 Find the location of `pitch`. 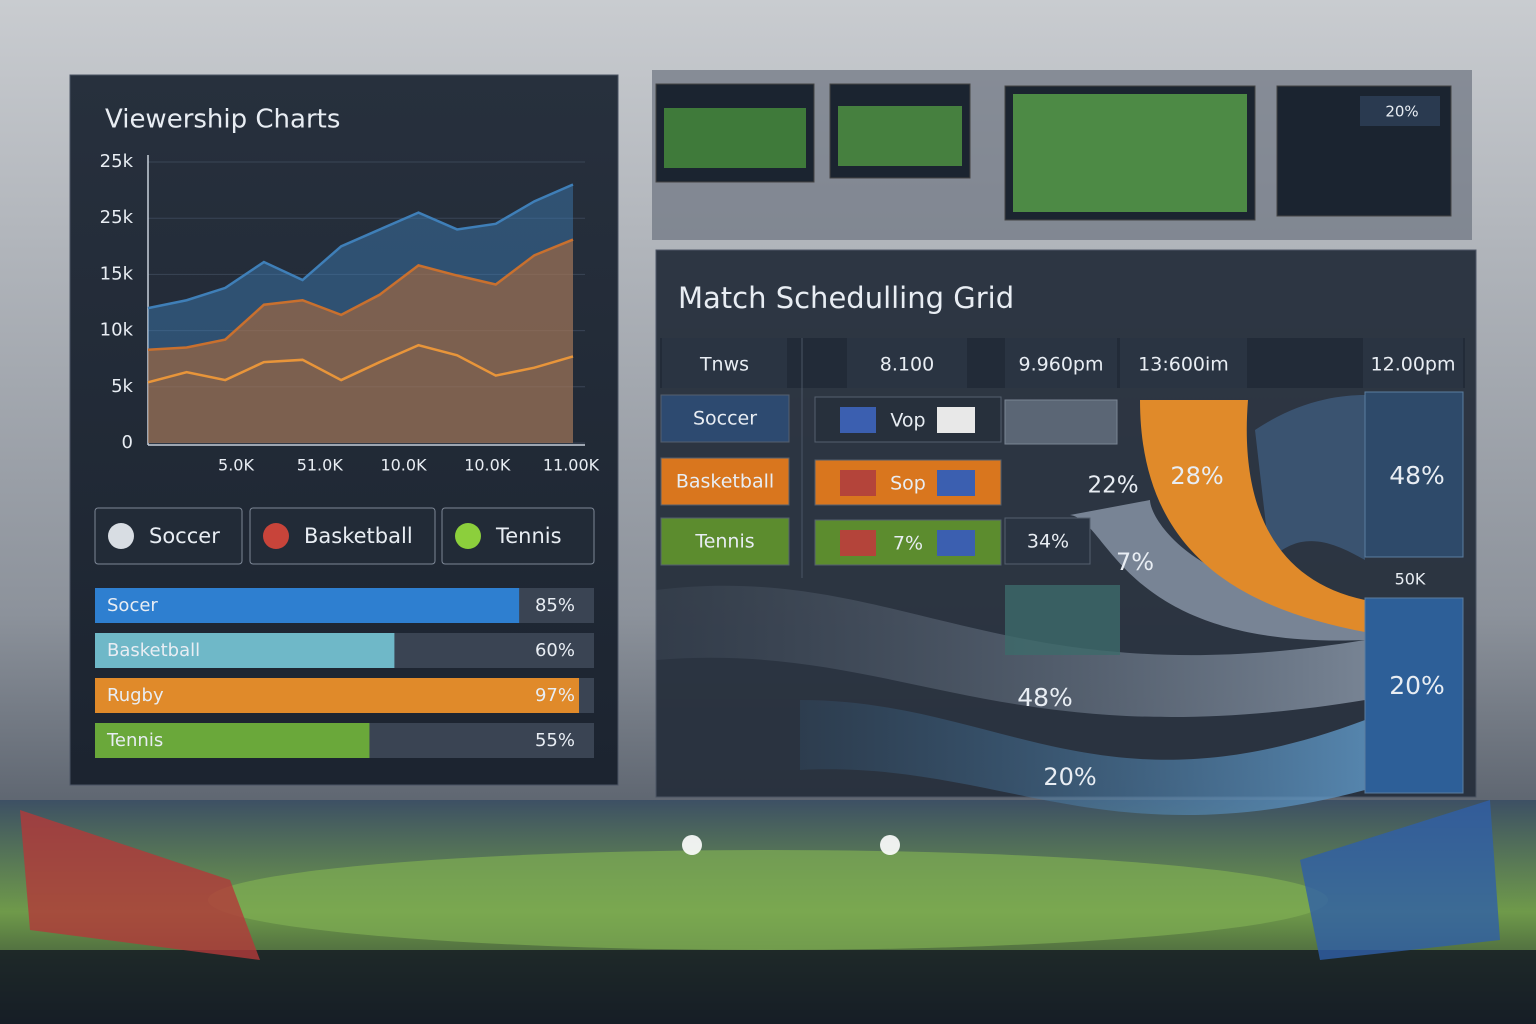

pitch is located at coordinates (768, 900).